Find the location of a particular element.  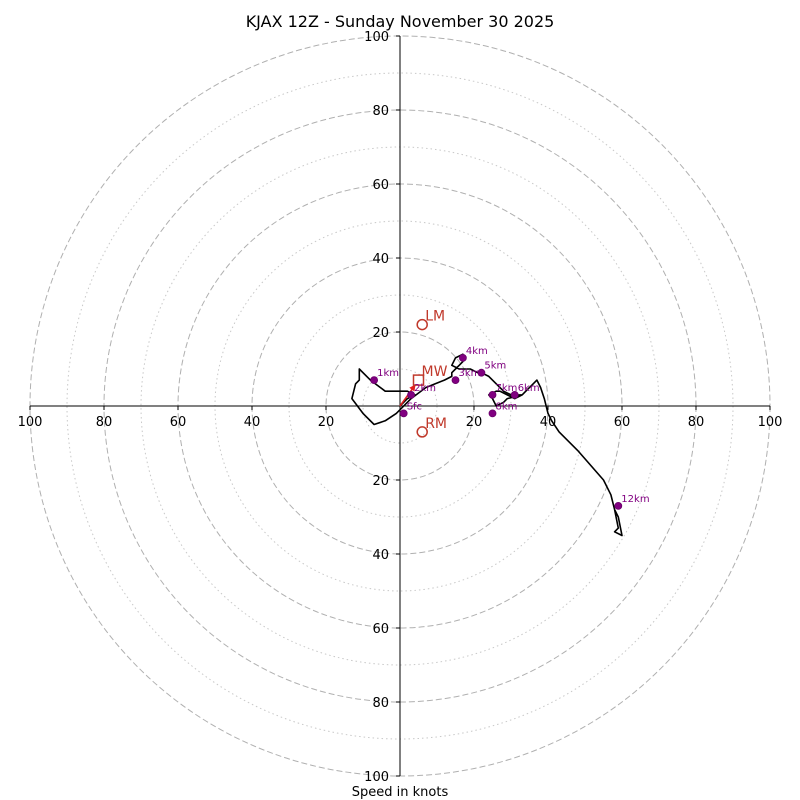

lm-marker is located at coordinates (422, 324).